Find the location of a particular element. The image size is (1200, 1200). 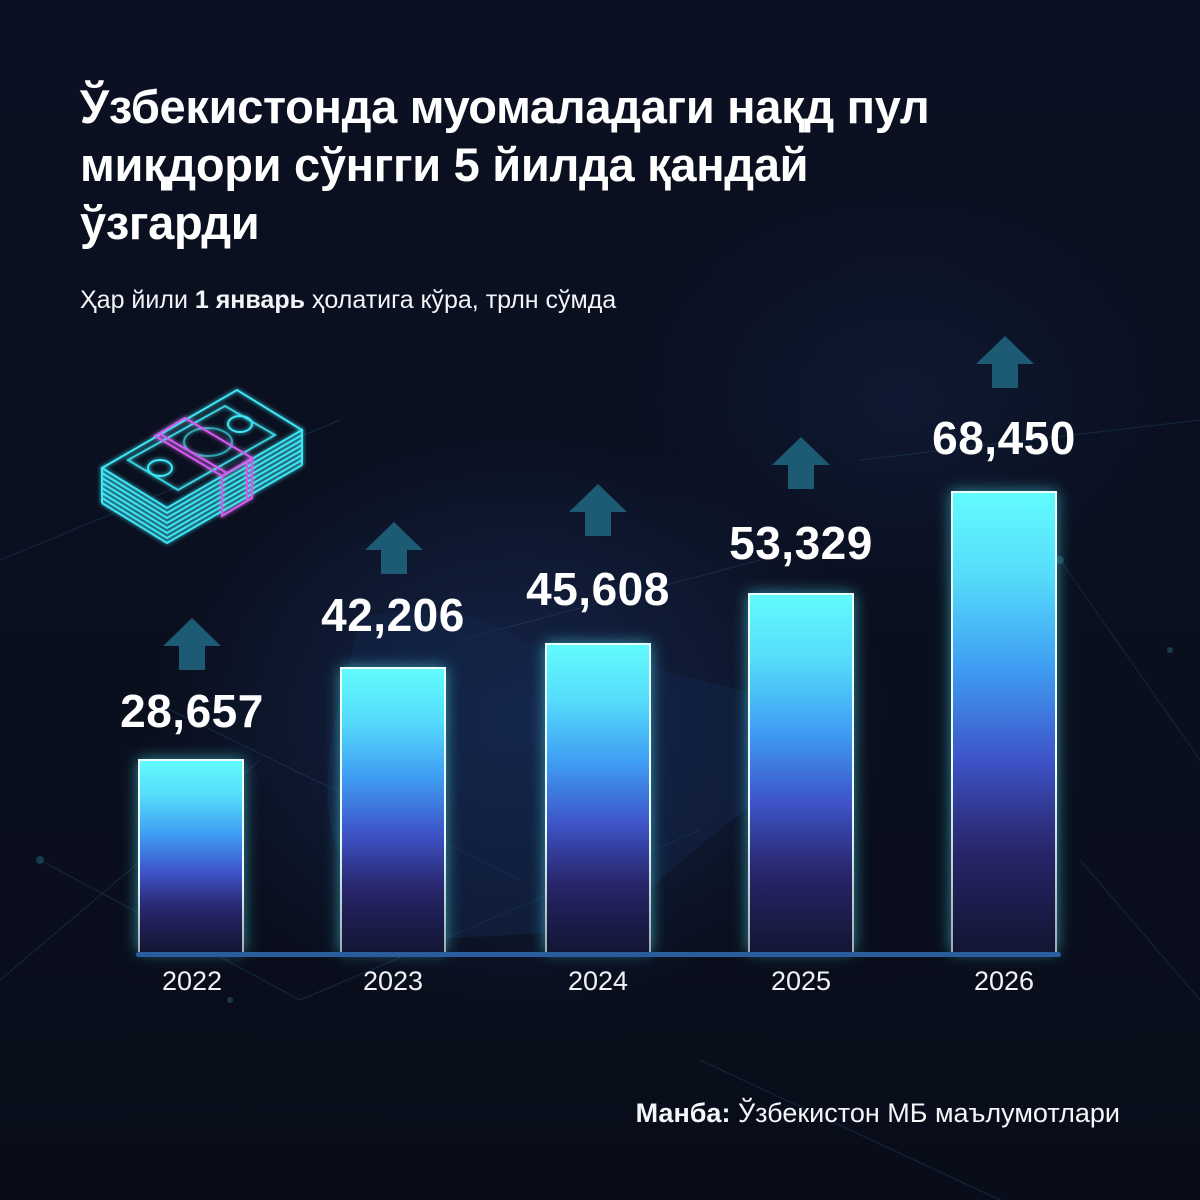

x-tick-2025: 2025 is located at coordinates (801, 981).